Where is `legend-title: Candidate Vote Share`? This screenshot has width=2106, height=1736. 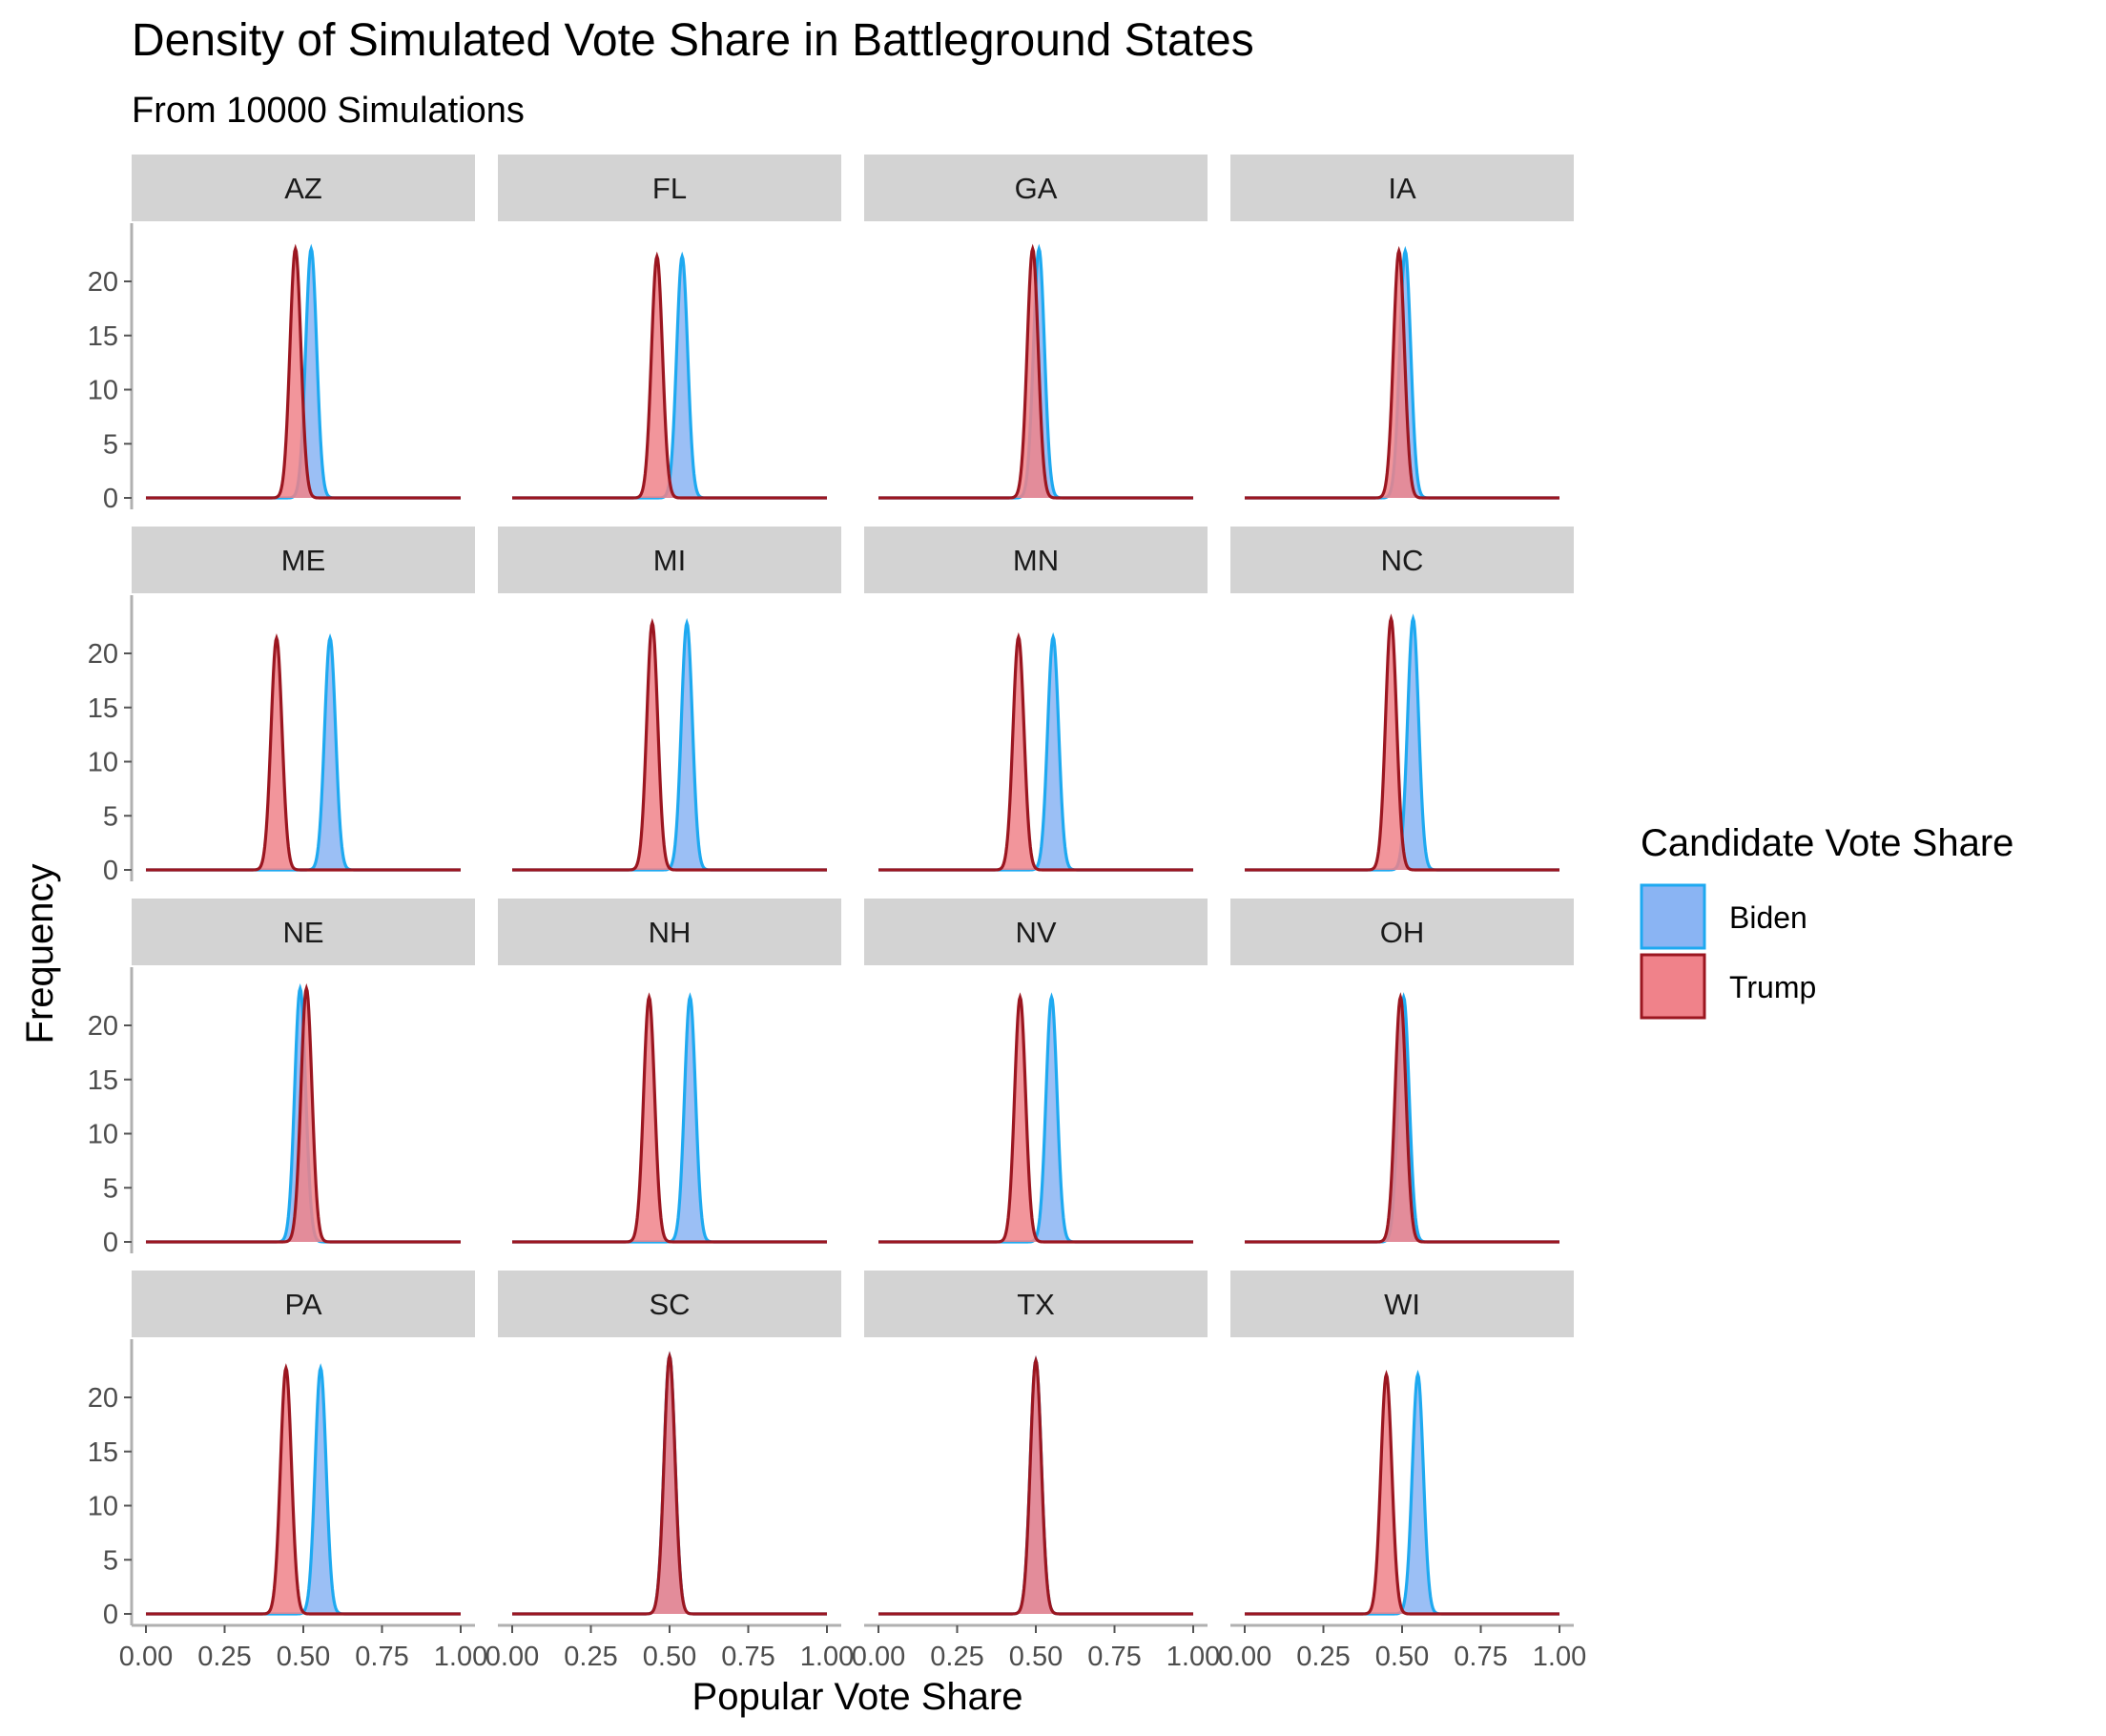 legend-title: Candidate Vote Share is located at coordinates (1827, 843).